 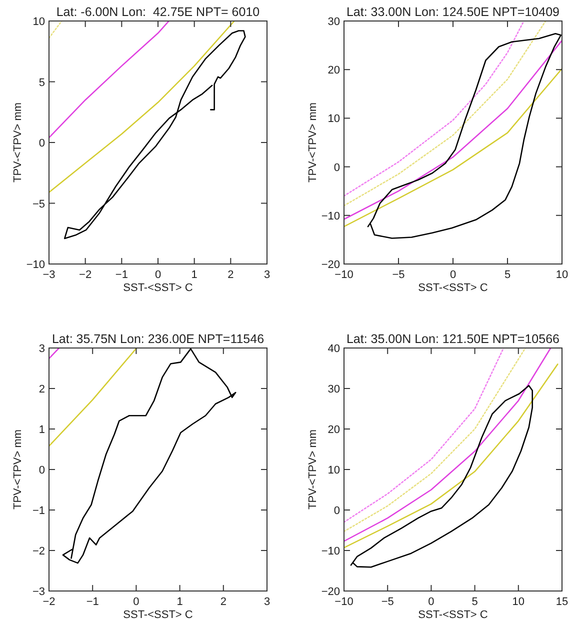 What do you see at coordinates (158, 339) in the screenshot?
I see `chart-title: Lat: 35.75N Lon: 236.00E NPT=11546` at bounding box center [158, 339].